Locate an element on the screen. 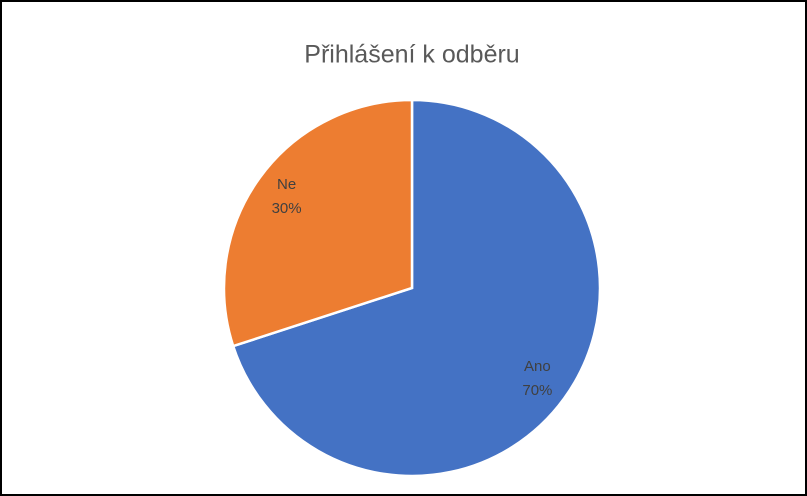 The height and width of the screenshot is (496, 807). chart-title: Přihlášení k odběru is located at coordinates (411, 55).